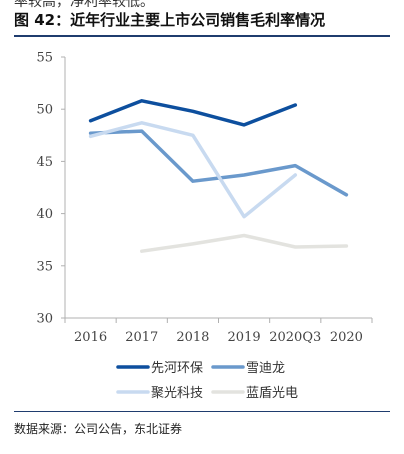 This screenshot has width=404, height=454. What do you see at coordinates (44, 58) in the screenshot?
I see `y-tick-label: 55` at bounding box center [44, 58].